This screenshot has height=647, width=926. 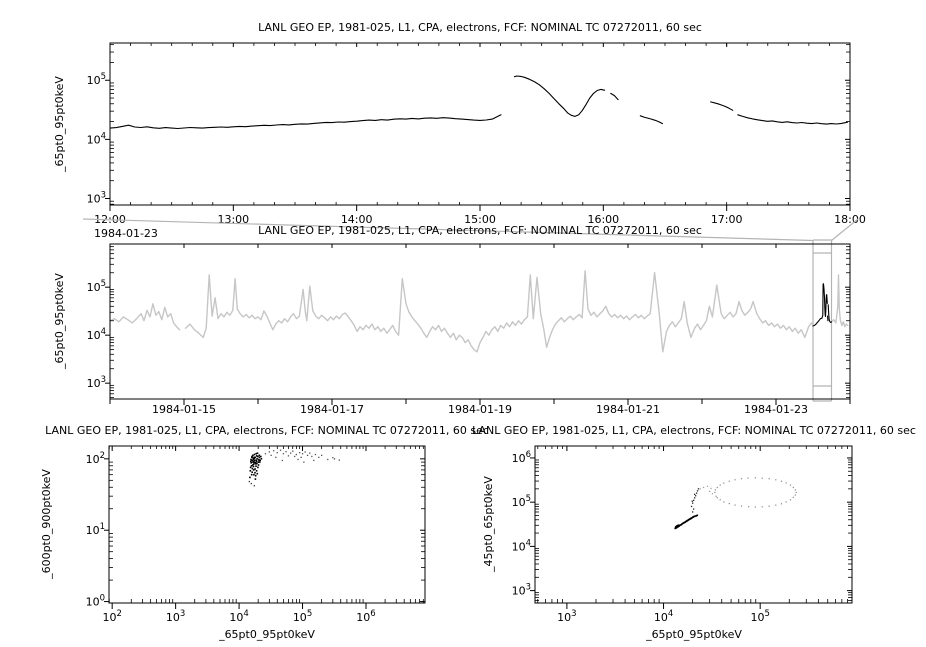 What do you see at coordinates (96, 286) in the screenshot?
I see `y-tick-label: 10⁵` at bounding box center [96, 286].